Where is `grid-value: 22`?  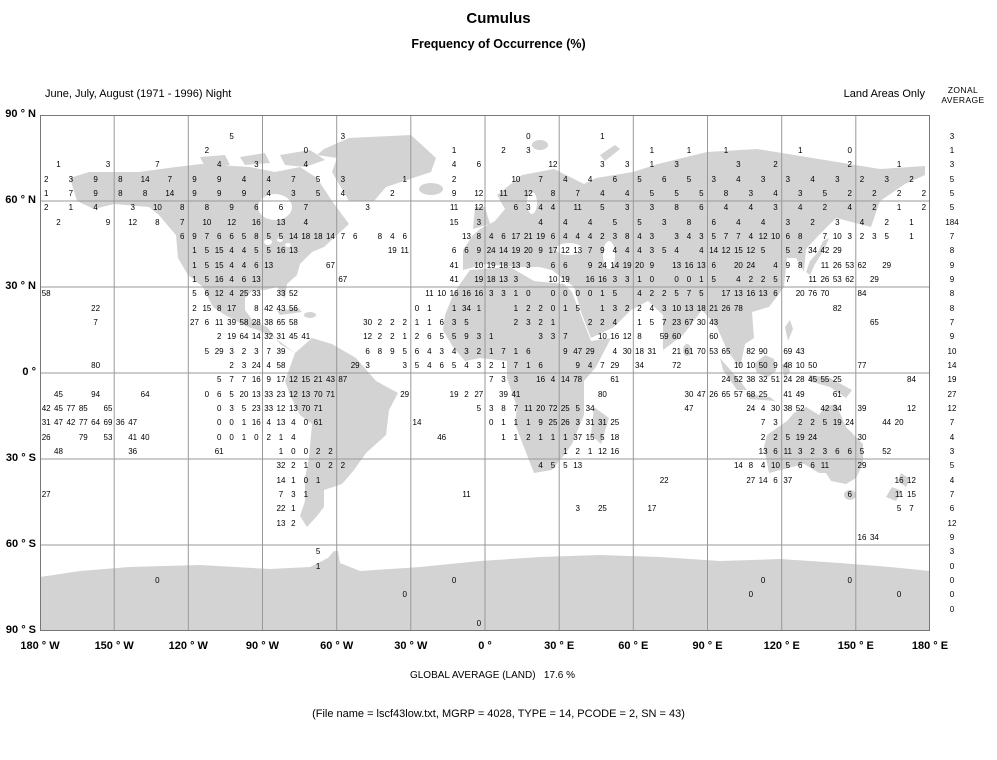
grid-value: 22 is located at coordinates (96, 308).